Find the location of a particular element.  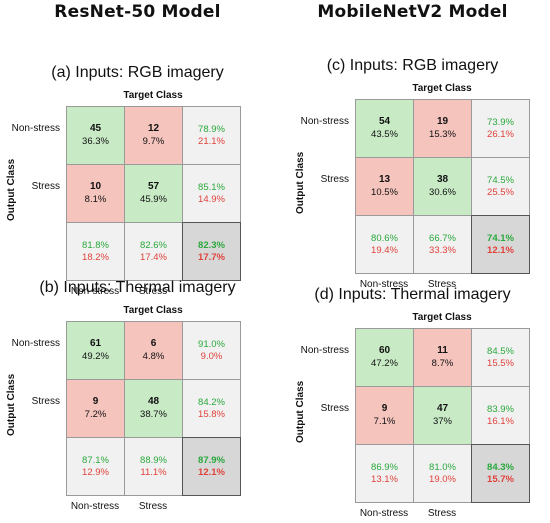

summary-cell: 84.5% 15.5% is located at coordinates (500, 357).